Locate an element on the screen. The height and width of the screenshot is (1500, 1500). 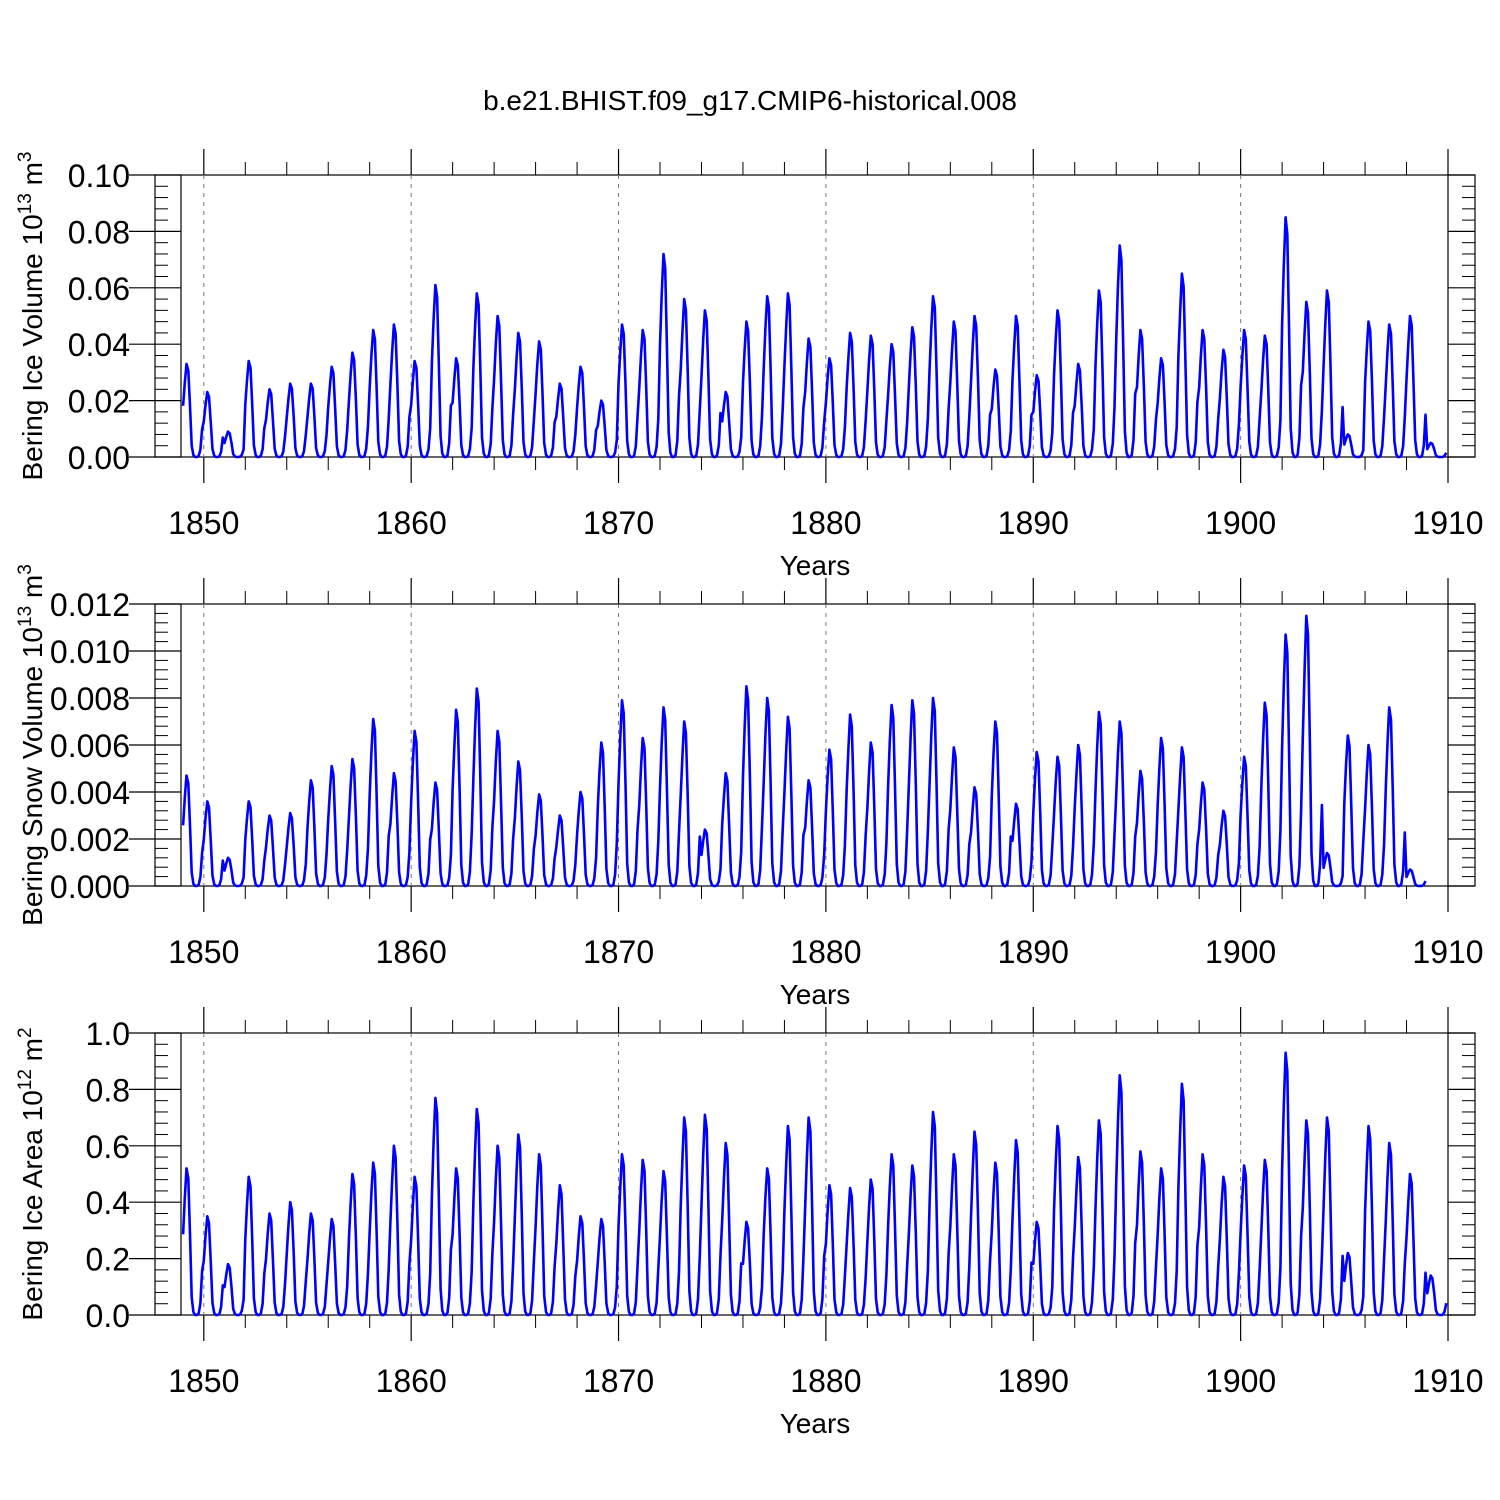
y-tick-label: 0.004 is located at coordinates (90, 793).